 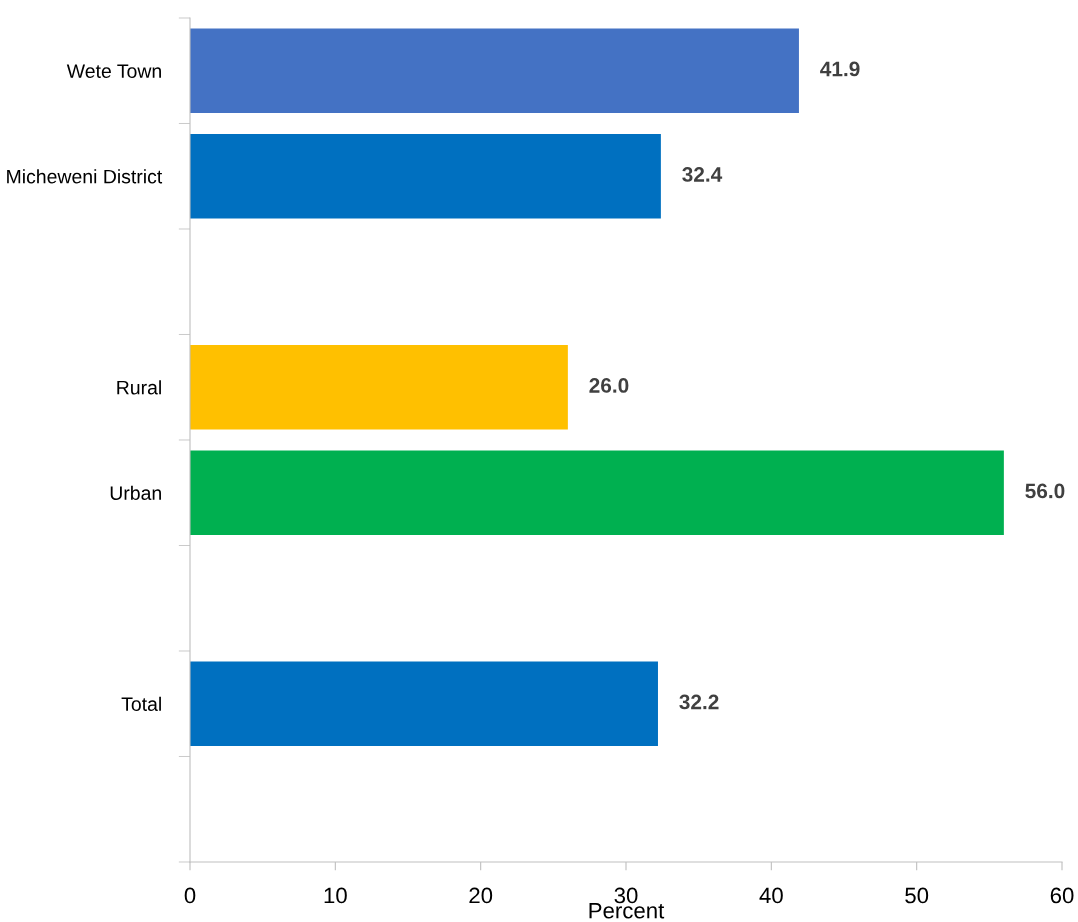 What do you see at coordinates (702, 174) in the screenshot?
I see `data-label: 32.4` at bounding box center [702, 174].